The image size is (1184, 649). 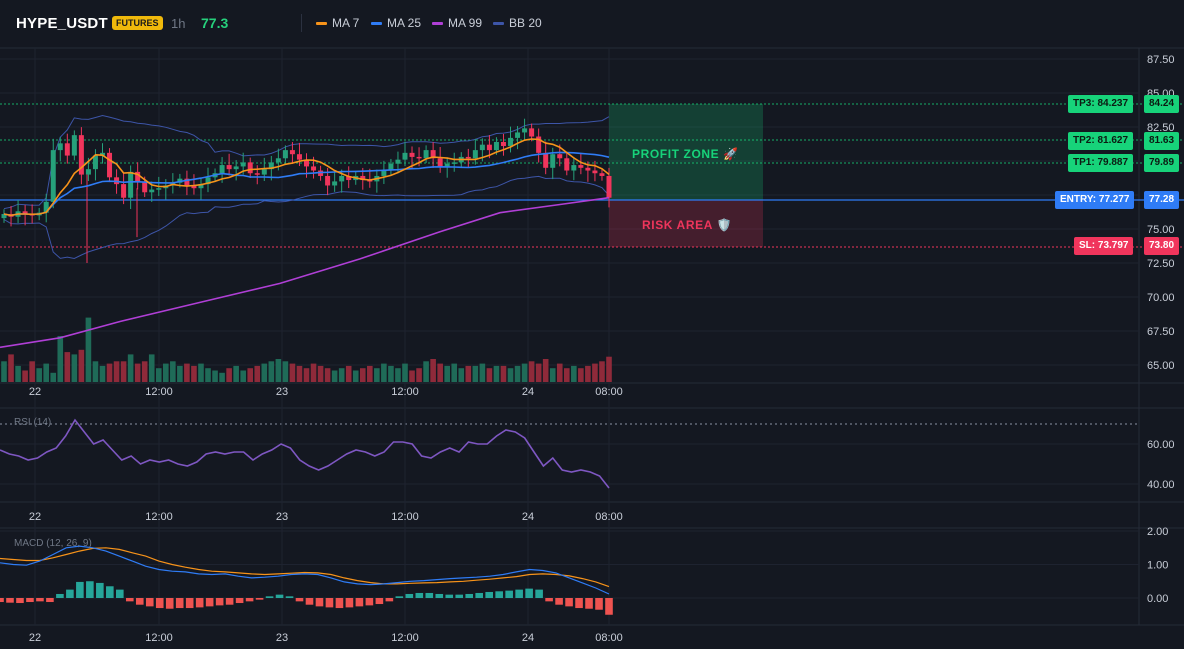 What do you see at coordinates (282, 392) in the screenshot?
I see `time-tick-label: 23` at bounding box center [282, 392].